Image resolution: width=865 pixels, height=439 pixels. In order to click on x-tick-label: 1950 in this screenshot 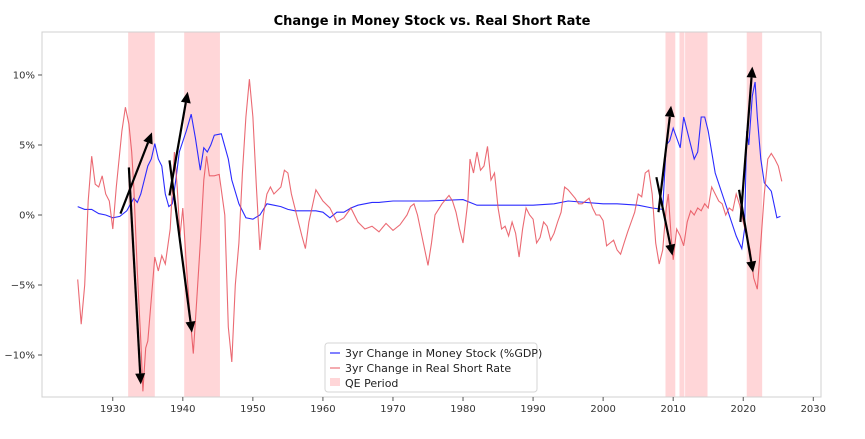, I will do `click(252, 409)`.